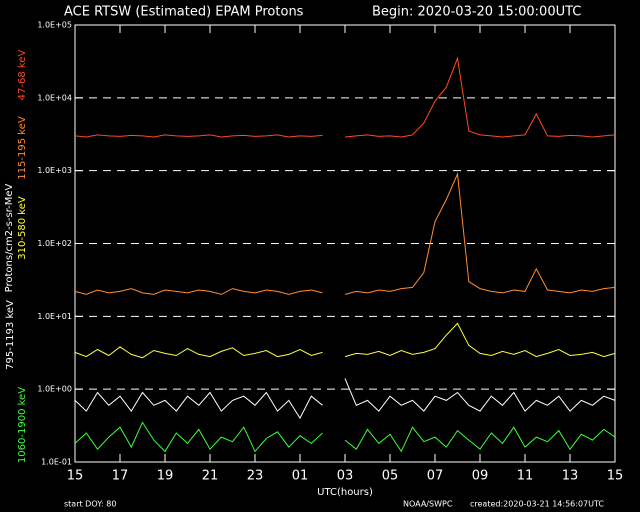 Image resolution: width=640 pixels, height=512 pixels. Describe the element at coordinates (54, 170) in the screenshot. I see `y-tick-label: 1.0E+03` at that location.